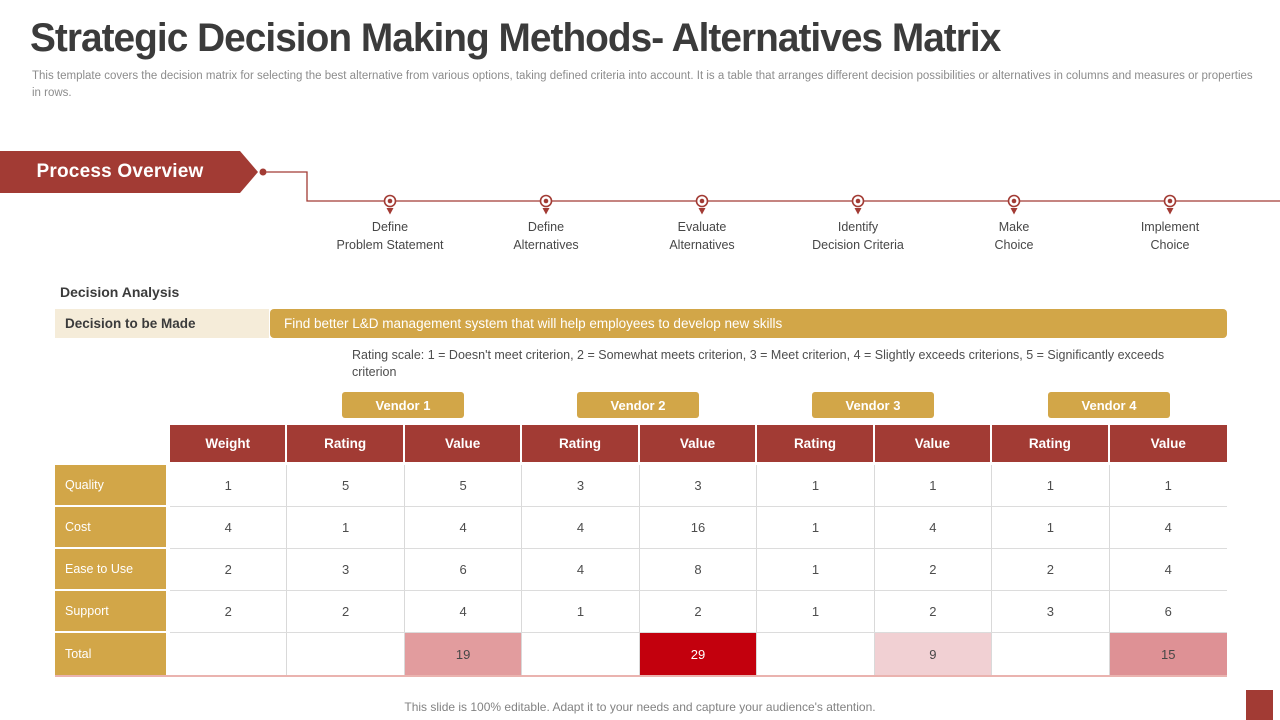 This screenshot has height=720, width=1280. Describe the element at coordinates (1109, 405) in the screenshot. I see `vendor-4-badge: Vendor 4` at that location.